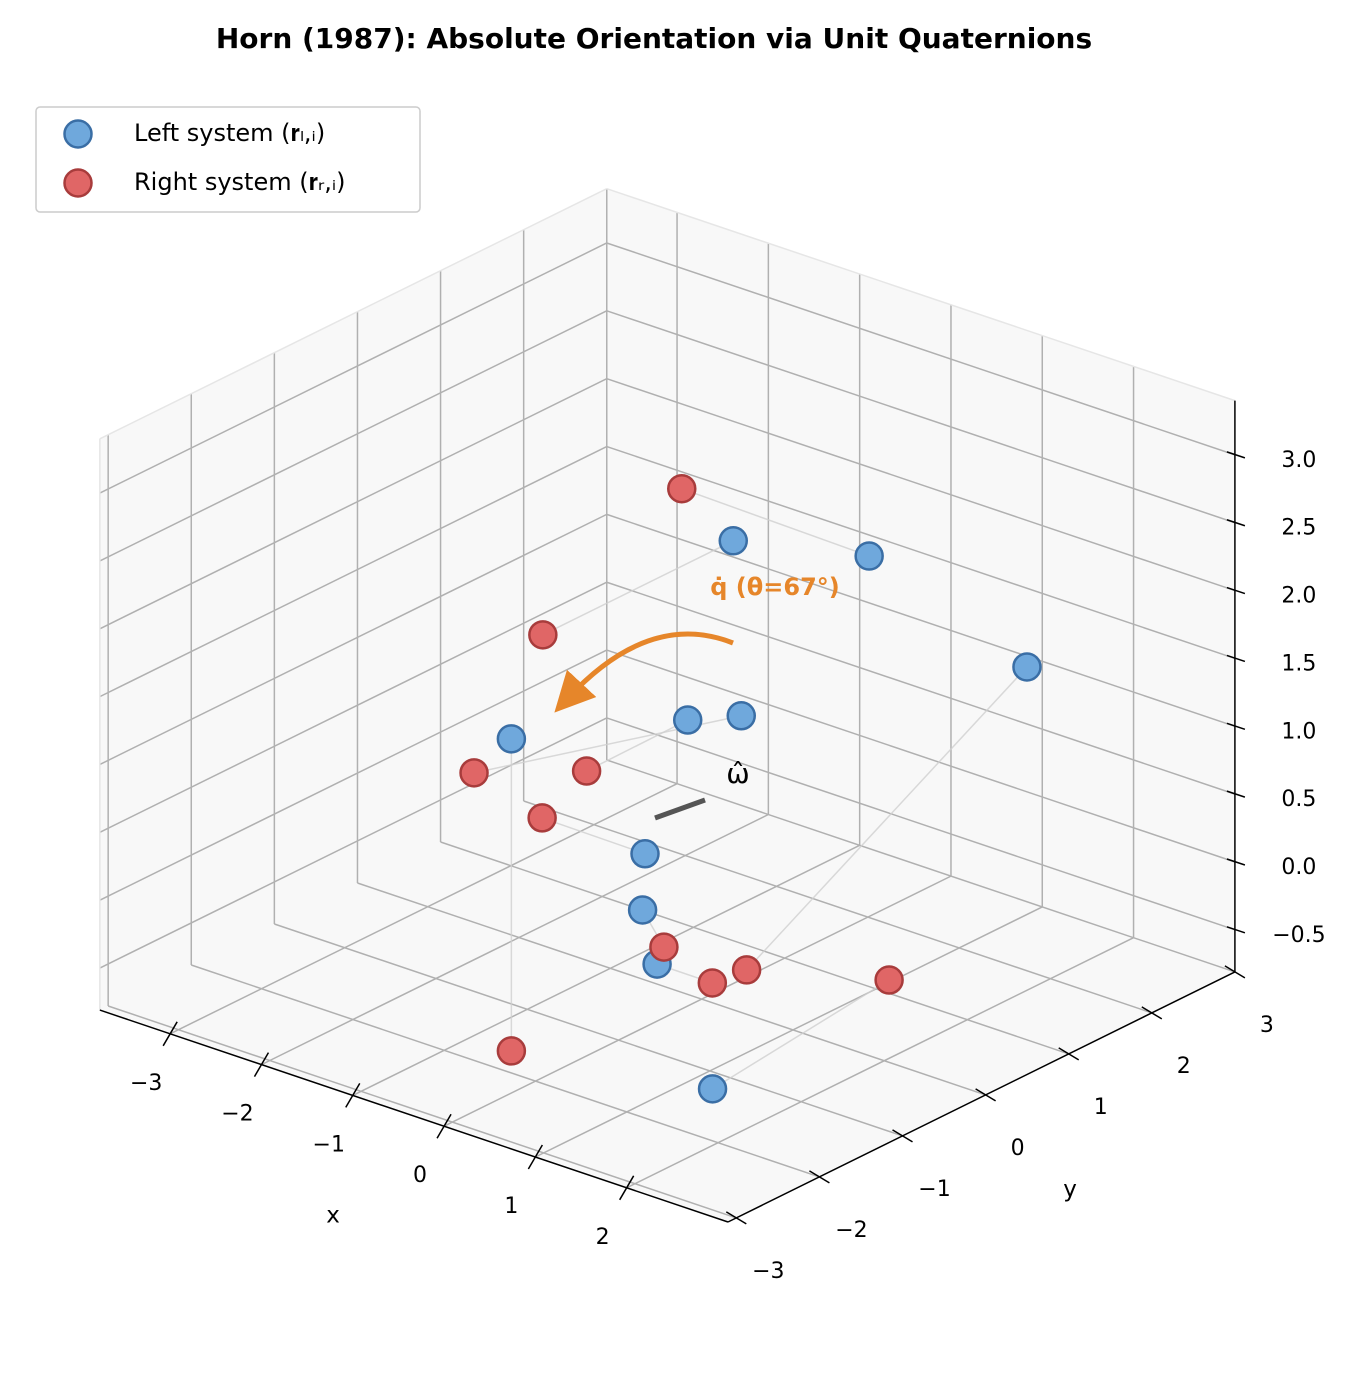 This screenshot has height=1380, width=1347. What do you see at coordinates (78, 183) in the screenshot?
I see `legend-marker` at bounding box center [78, 183].